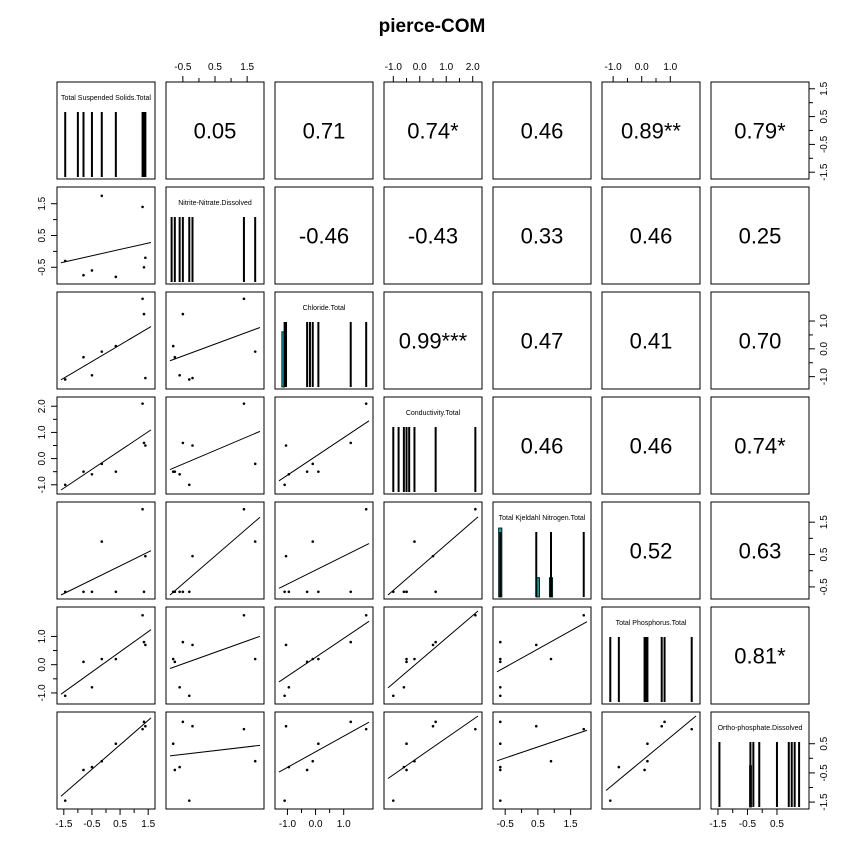 The image size is (864, 864). What do you see at coordinates (42, 267) in the screenshot?
I see `tick-label-left-0-0: -0.5` at bounding box center [42, 267].